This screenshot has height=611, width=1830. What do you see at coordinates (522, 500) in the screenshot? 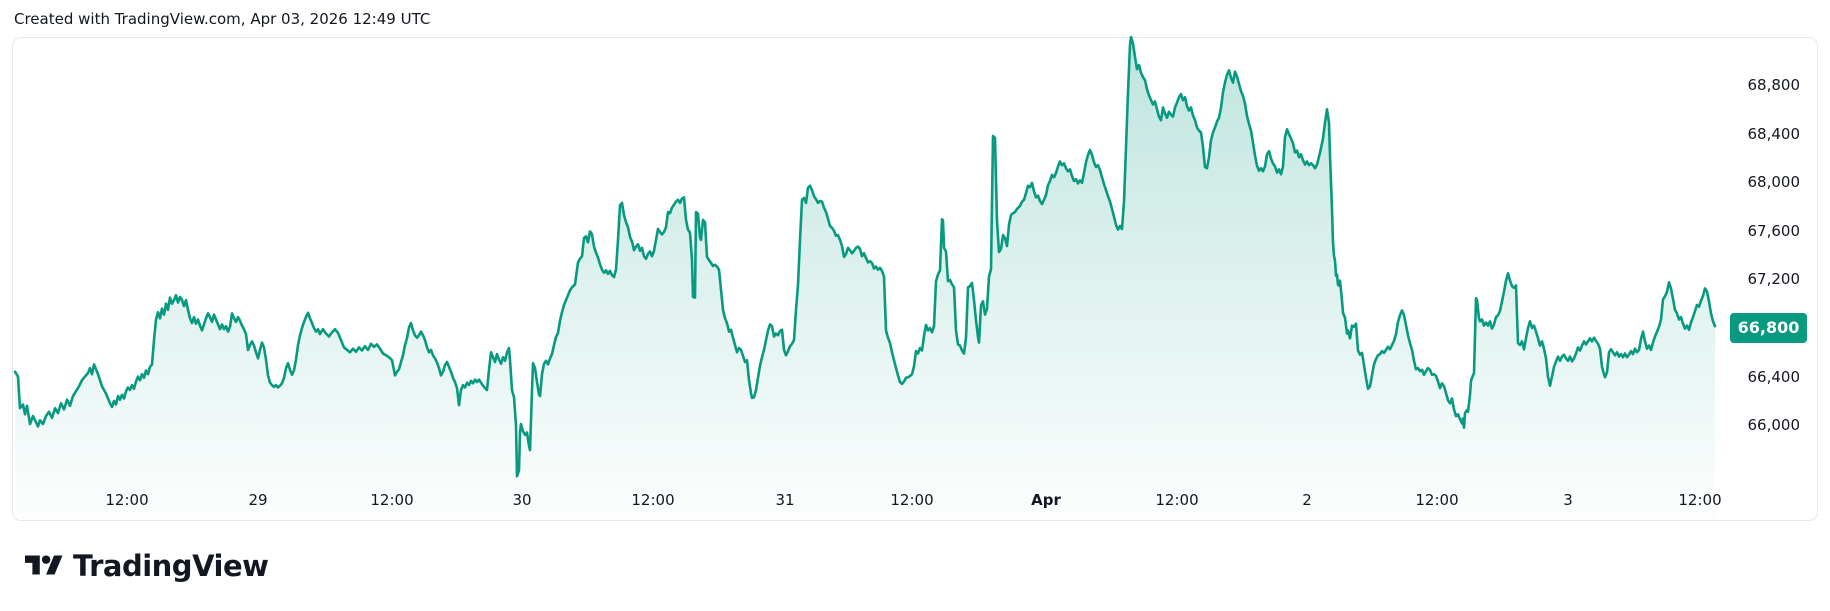
I see `time-tick-label: 30` at bounding box center [522, 500].